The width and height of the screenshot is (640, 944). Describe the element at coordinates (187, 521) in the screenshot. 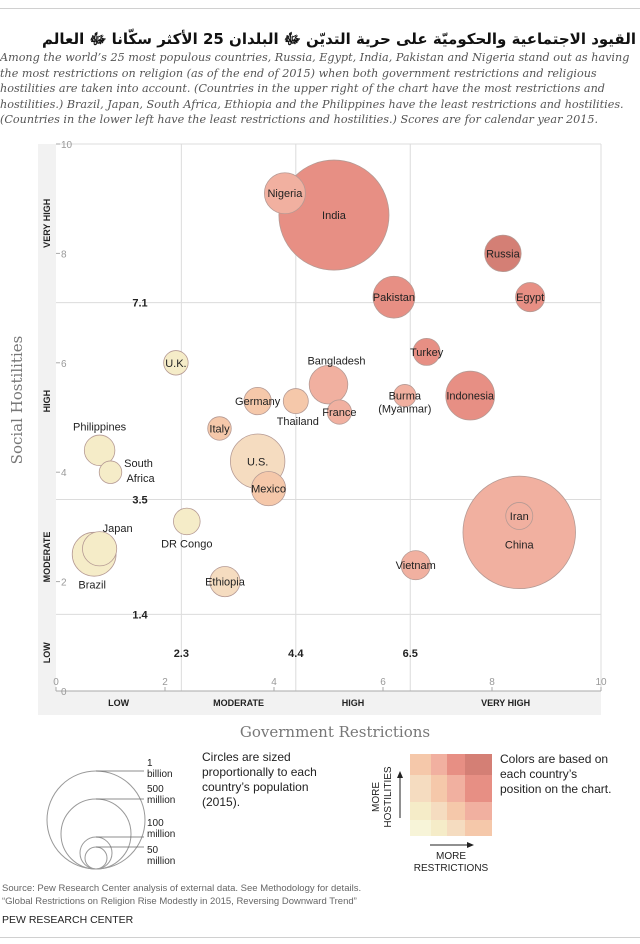

I see `bubble-dr-congo` at that location.